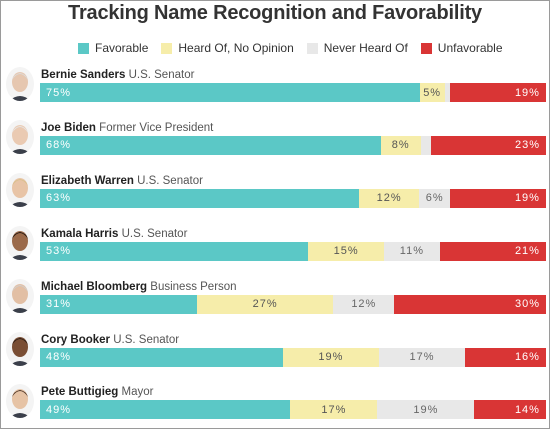 This screenshot has width=550, height=436. I want to click on data-label: 31%, so click(59, 304).